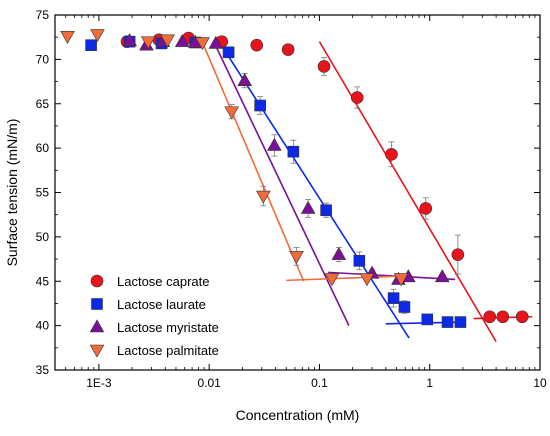 The width and height of the screenshot is (550, 436). I want to click on legend-label-lactose-palmitate: Lactose palmitate, so click(168, 350).